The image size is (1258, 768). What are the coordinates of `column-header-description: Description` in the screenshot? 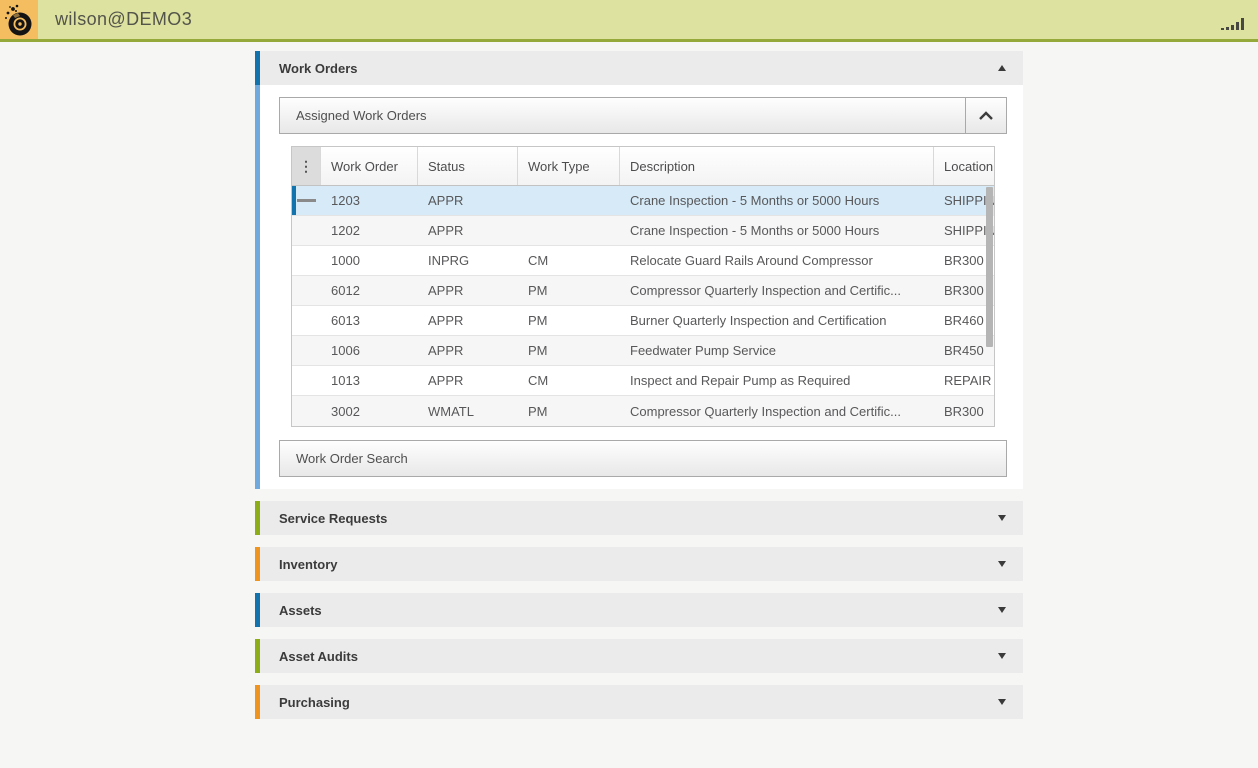 It's located at (777, 166).